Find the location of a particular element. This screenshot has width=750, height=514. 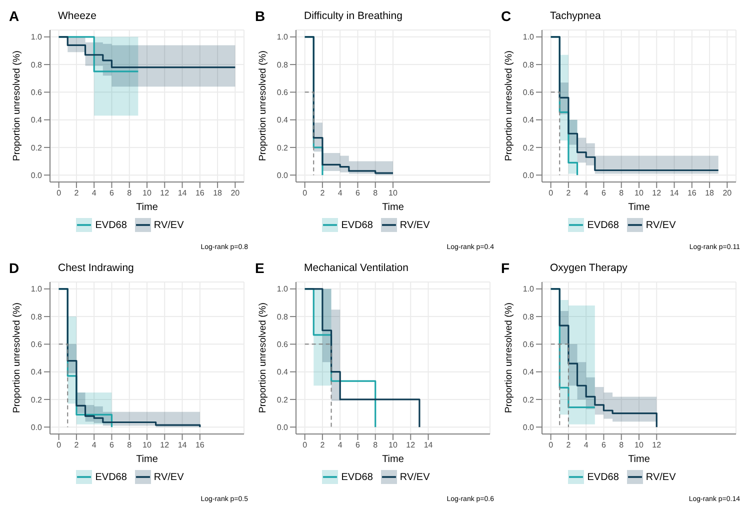

text: C is located at coordinates (506, 16).